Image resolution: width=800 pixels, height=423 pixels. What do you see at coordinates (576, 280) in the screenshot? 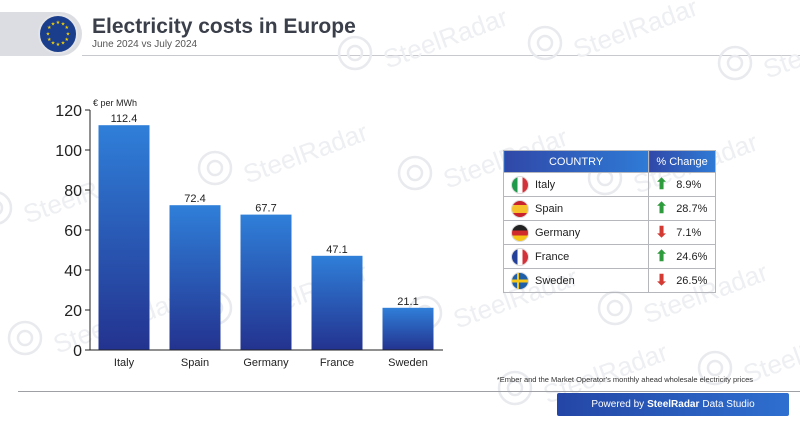
I see `country-cell: Sweden` at bounding box center [576, 280].